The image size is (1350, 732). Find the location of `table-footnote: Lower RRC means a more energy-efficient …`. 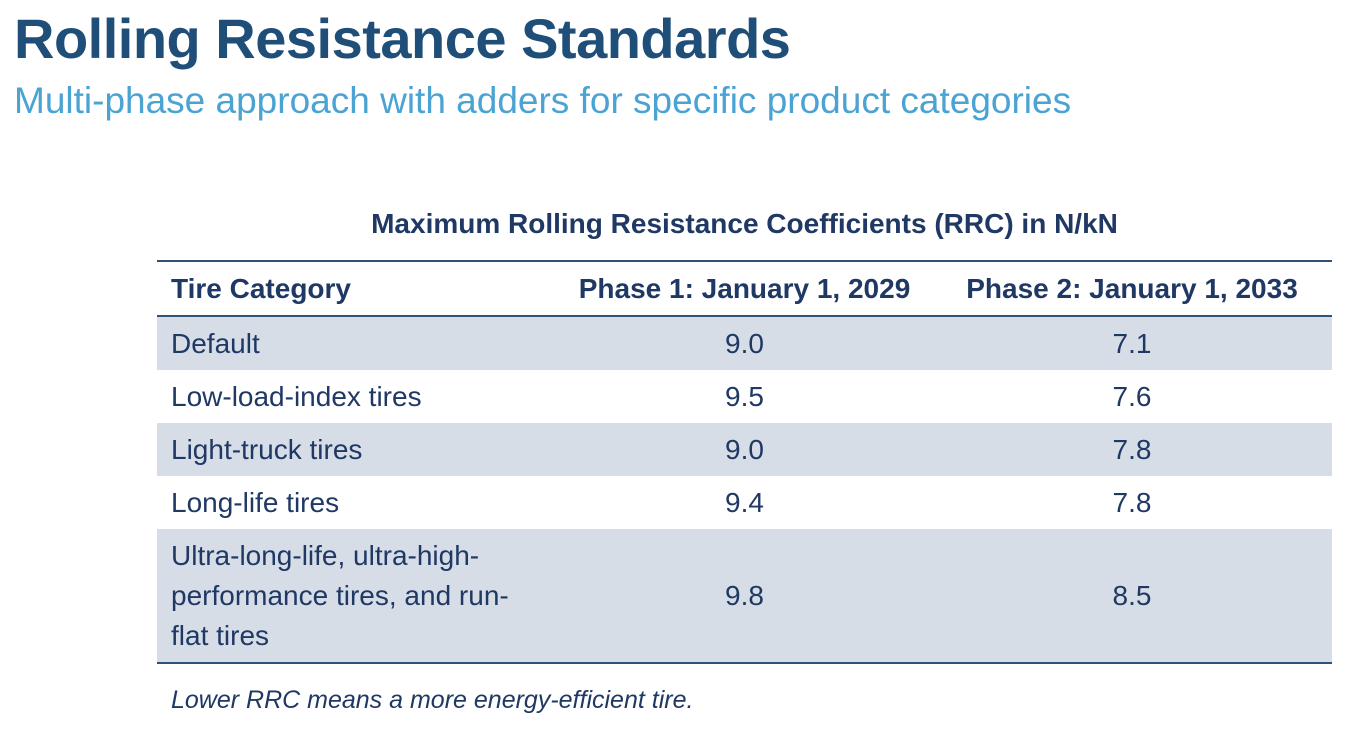

table-footnote: Lower RRC means a more energy-efficient … is located at coordinates (432, 700).